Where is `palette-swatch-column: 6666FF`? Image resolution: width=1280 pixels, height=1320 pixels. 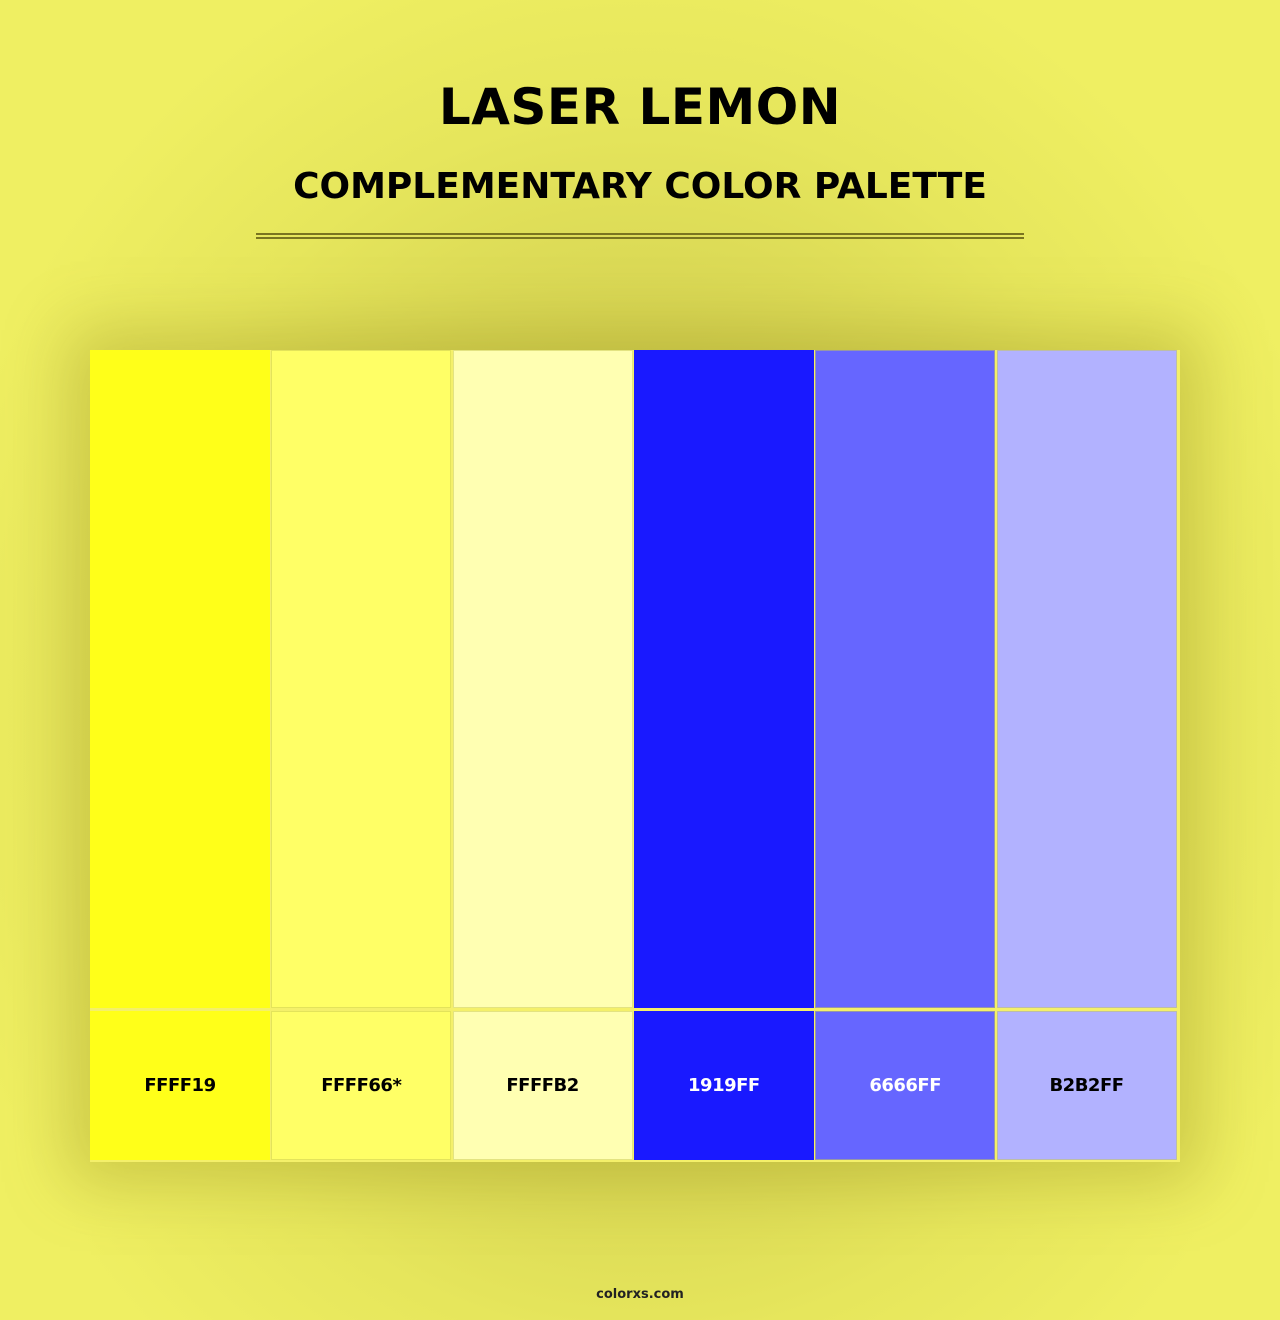 palette-swatch-column: 6666FF is located at coordinates (905, 756).